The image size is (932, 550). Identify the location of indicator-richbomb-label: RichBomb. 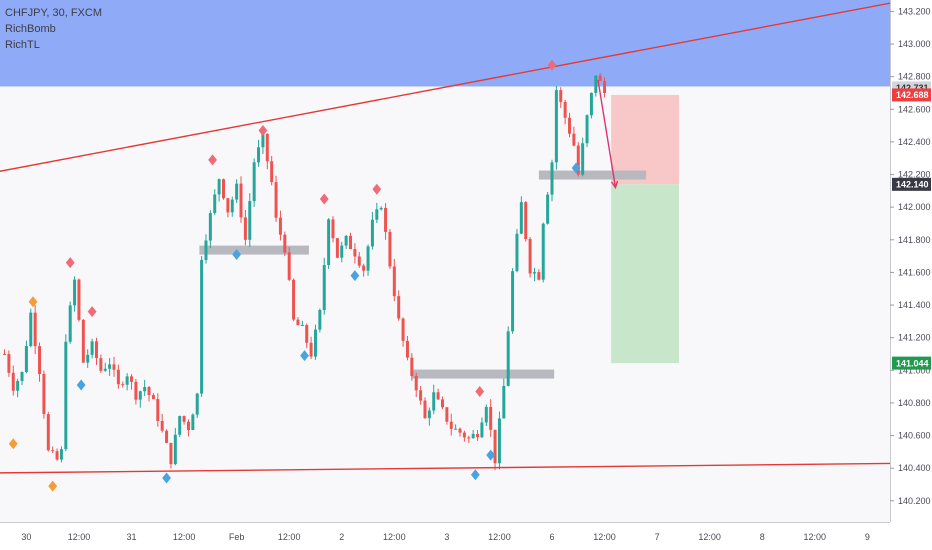
(30, 29).